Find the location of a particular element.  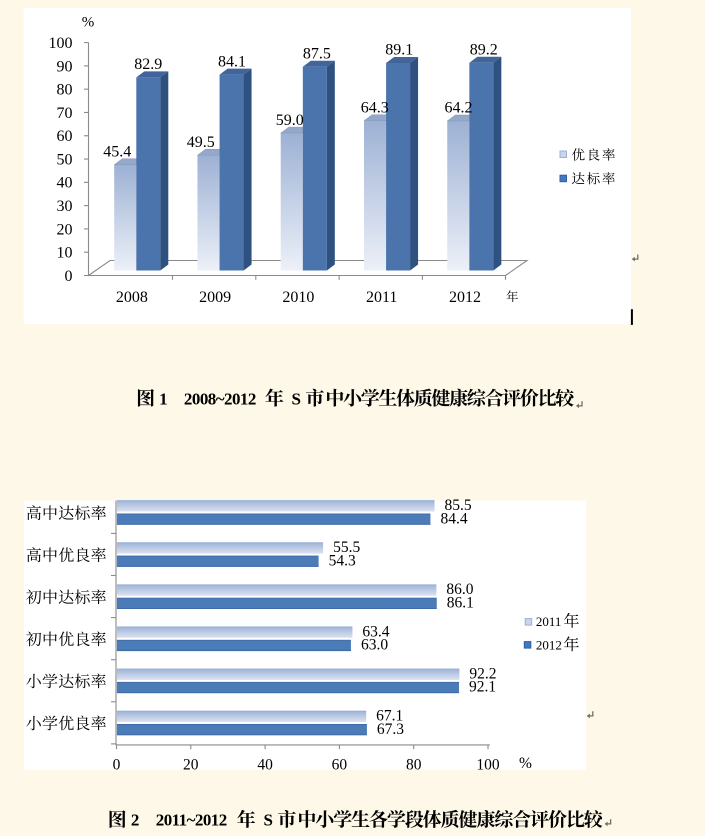

svg-text: 89.2 is located at coordinates (484, 49).